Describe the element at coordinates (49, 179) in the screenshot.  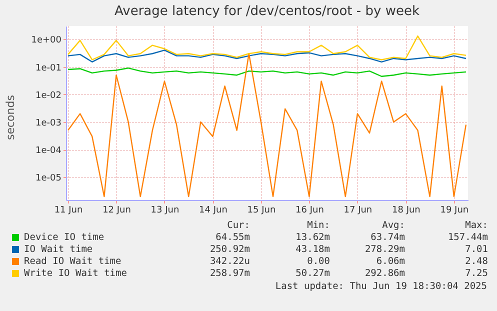
I see `y-tick-label: 1e-05` at that location.